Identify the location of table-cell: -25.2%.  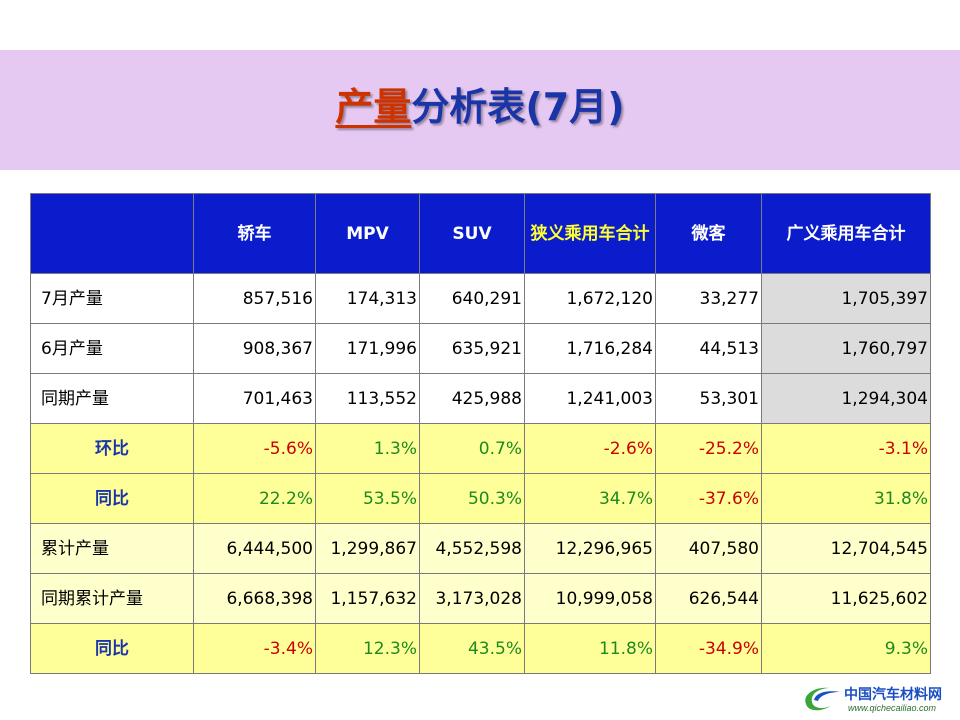
(708, 448).